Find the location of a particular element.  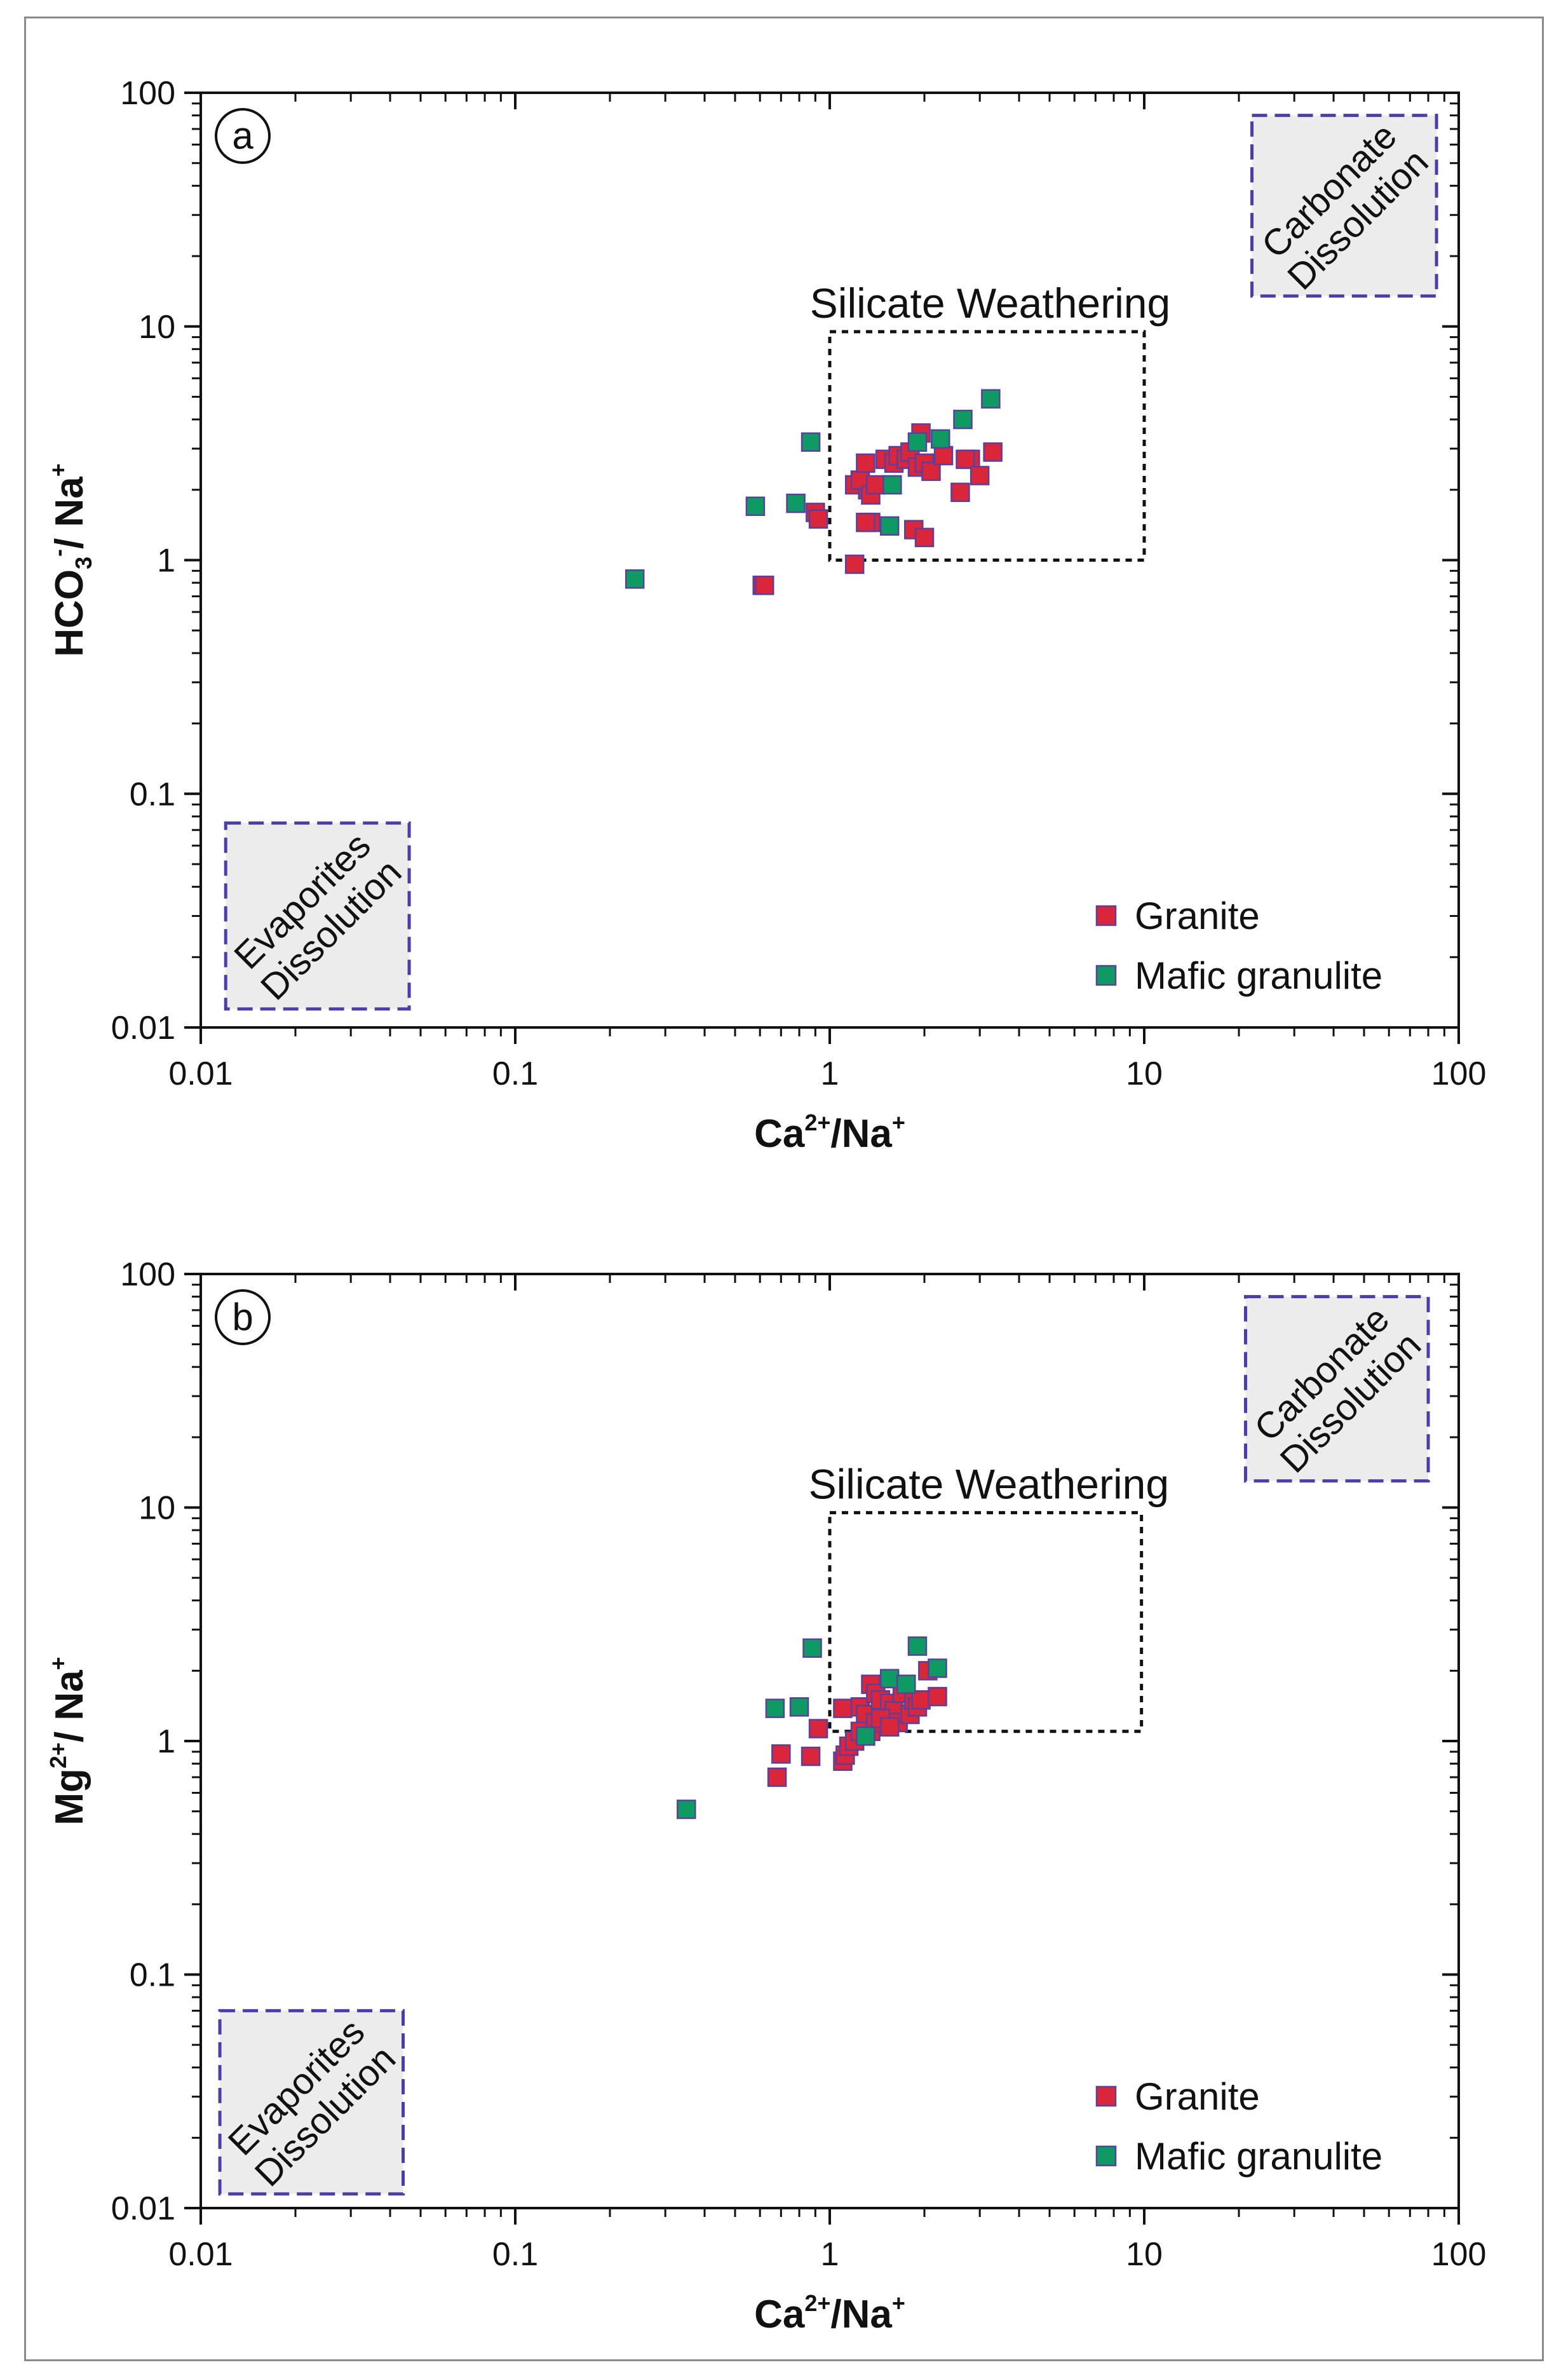

panel-label: b is located at coordinates (242, 1317).